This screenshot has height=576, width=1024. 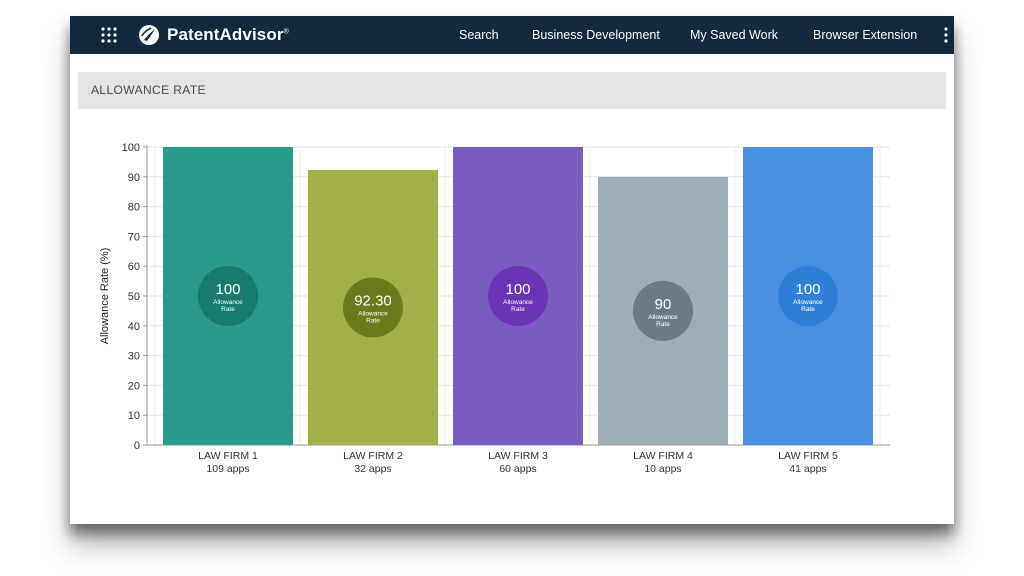 What do you see at coordinates (149, 35) in the screenshot?
I see `patentadvisor-logo-icon` at bounding box center [149, 35].